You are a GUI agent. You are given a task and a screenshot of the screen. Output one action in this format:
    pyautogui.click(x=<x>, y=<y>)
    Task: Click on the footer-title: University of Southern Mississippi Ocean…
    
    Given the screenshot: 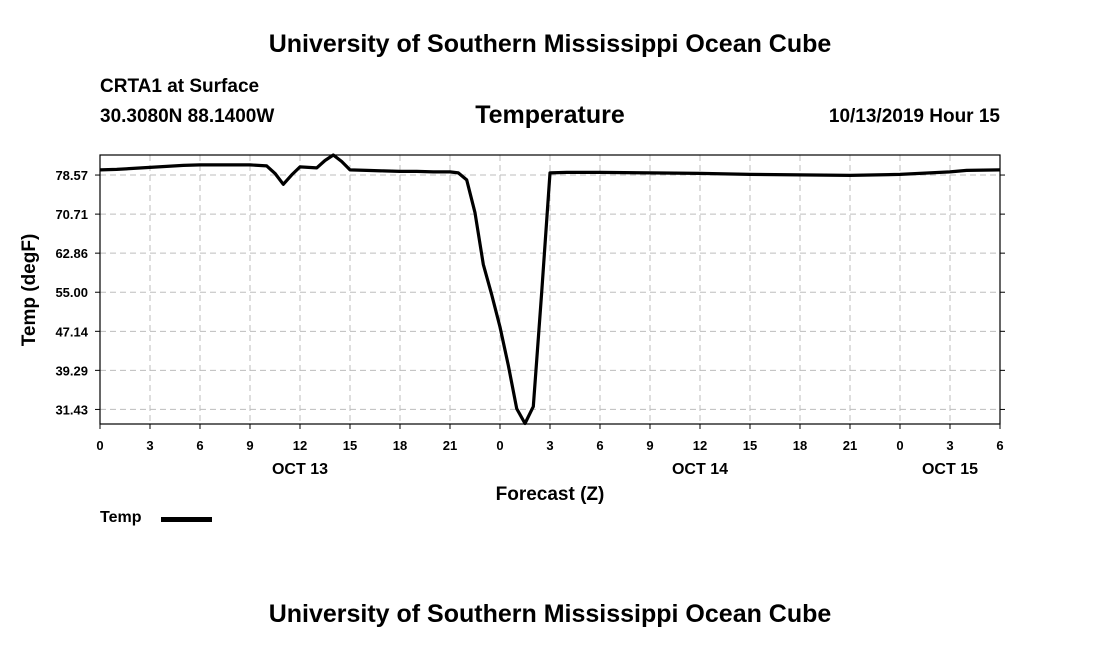 What is the action you would take?
    pyautogui.click(x=550, y=614)
    